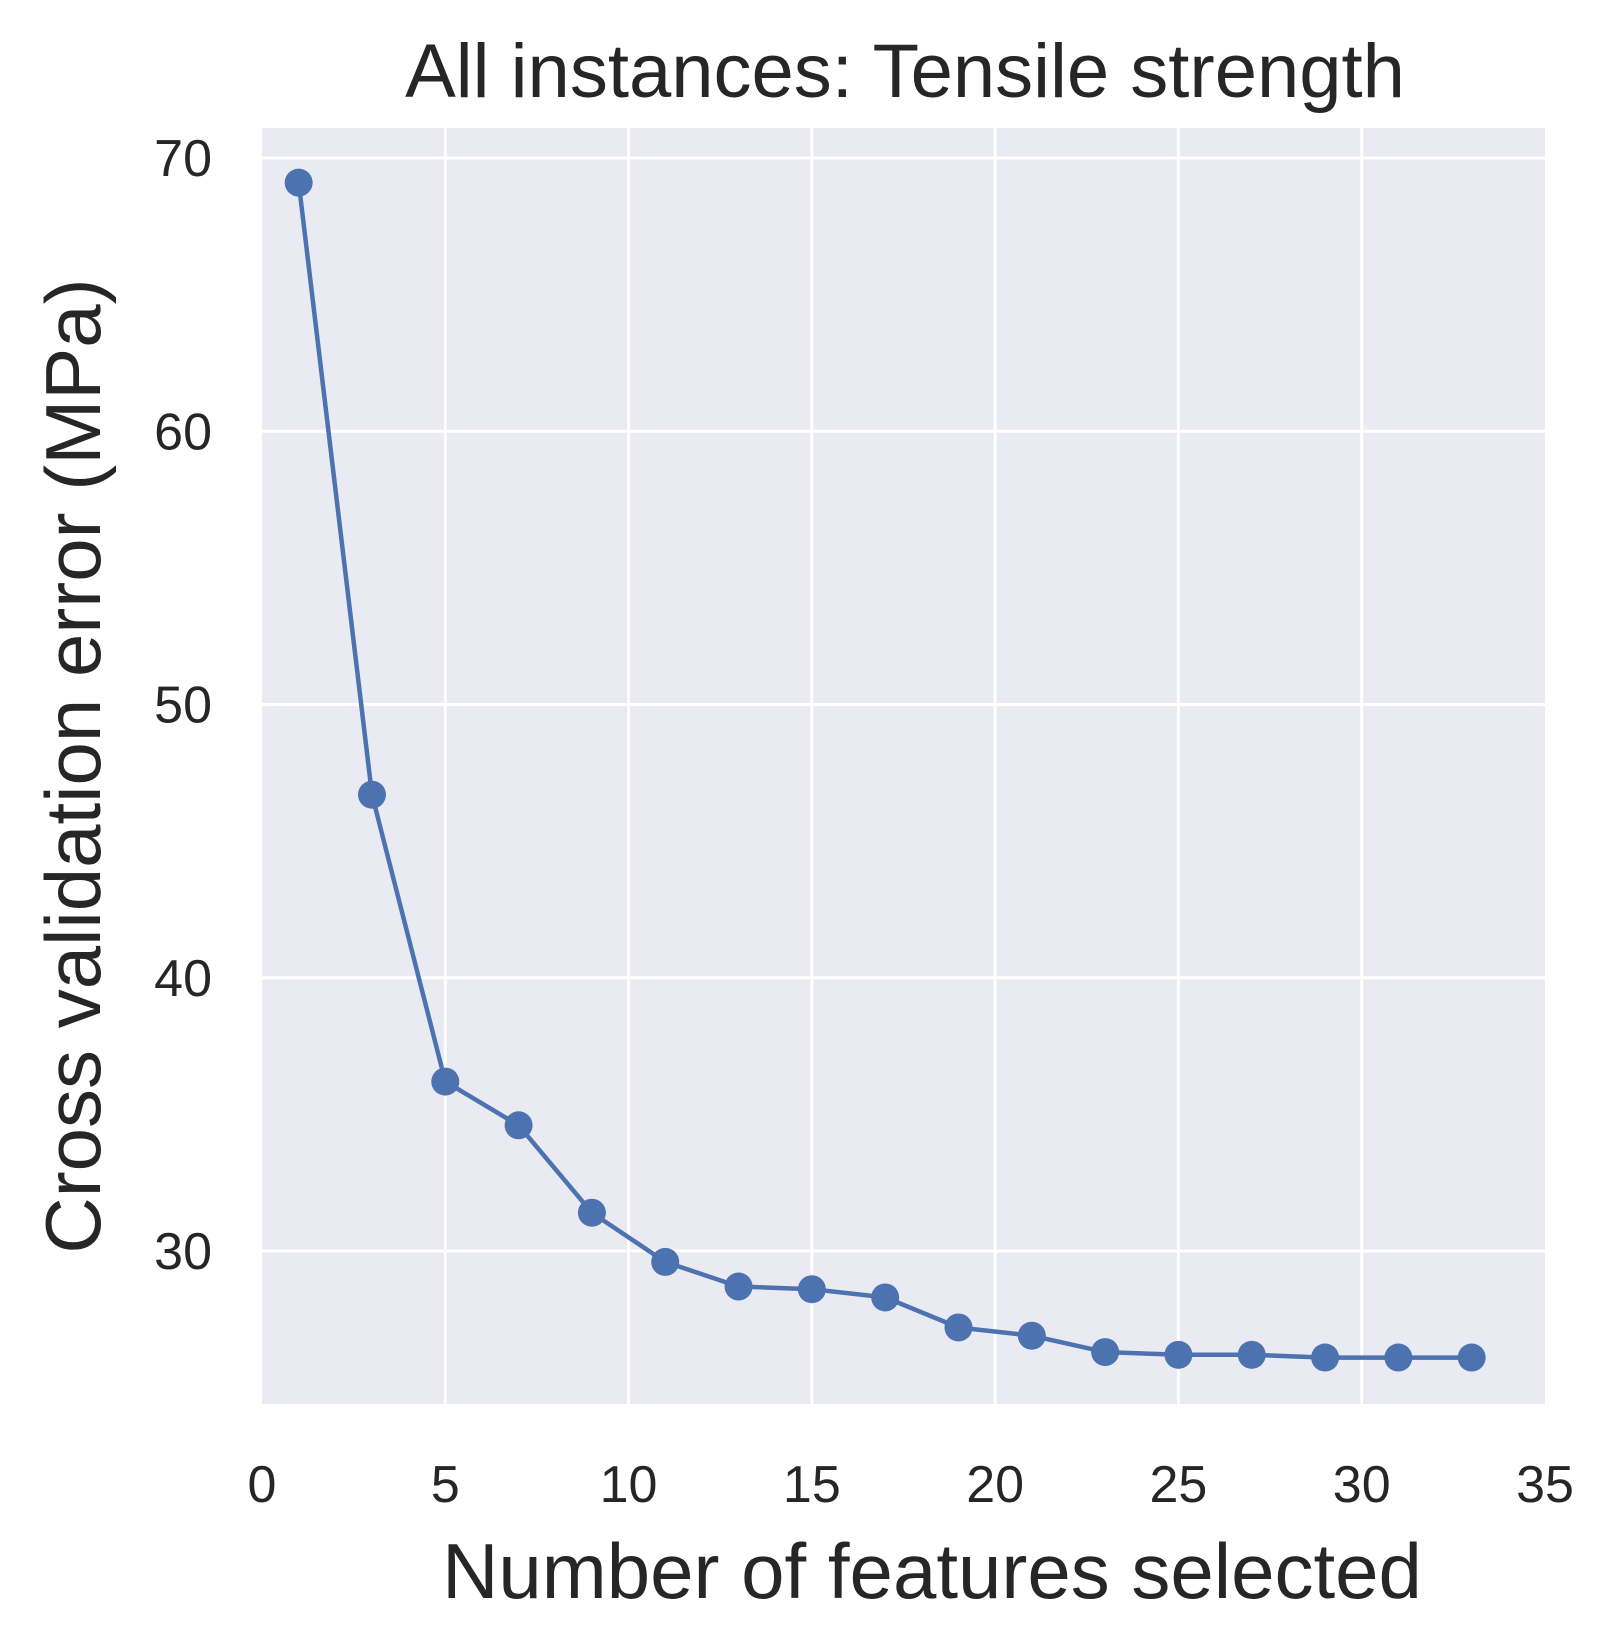  What do you see at coordinates (73, 765) in the screenshot?
I see `y-axis-label: Cross validation error (MPa)` at bounding box center [73, 765].